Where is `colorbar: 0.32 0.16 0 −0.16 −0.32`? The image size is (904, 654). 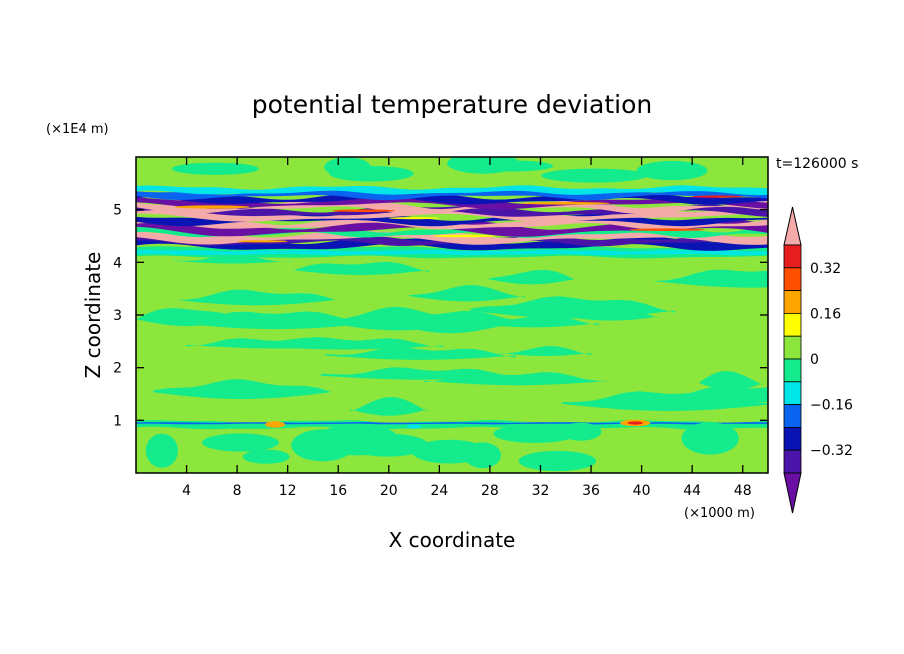 colorbar: 0.32 0.16 0 −0.16 −0.32 is located at coordinates (818, 360).